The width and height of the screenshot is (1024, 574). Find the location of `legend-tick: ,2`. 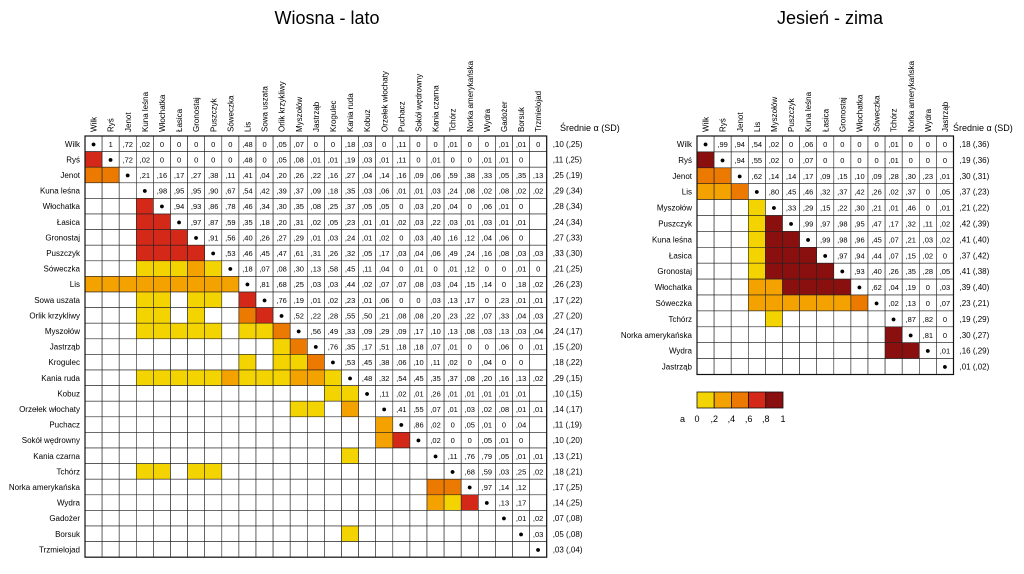

legend-tick: ,2 is located at coordinates (714, 419).